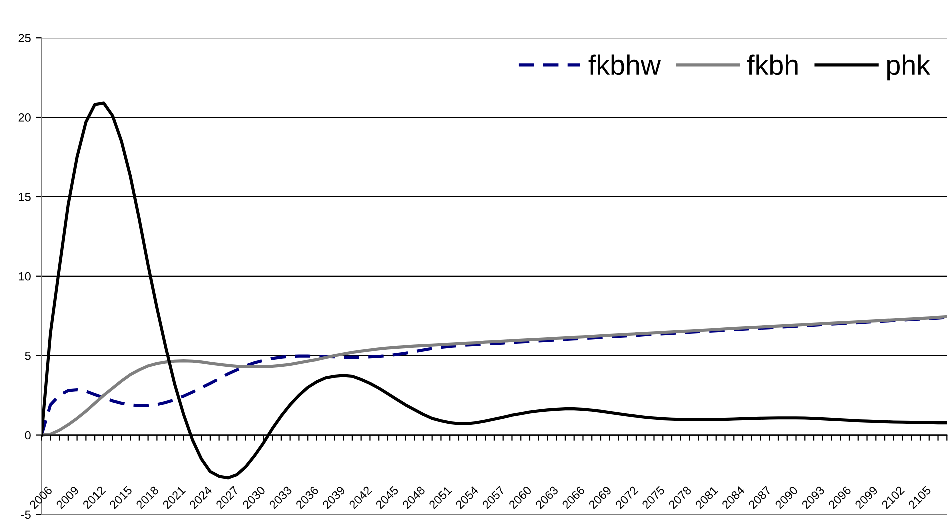 Image resolution: width=950 pixels, height=529 pixels. Describe the element at coordinates (25, 276) in the screenshot. I see `y-tick-label: 10` at that location.